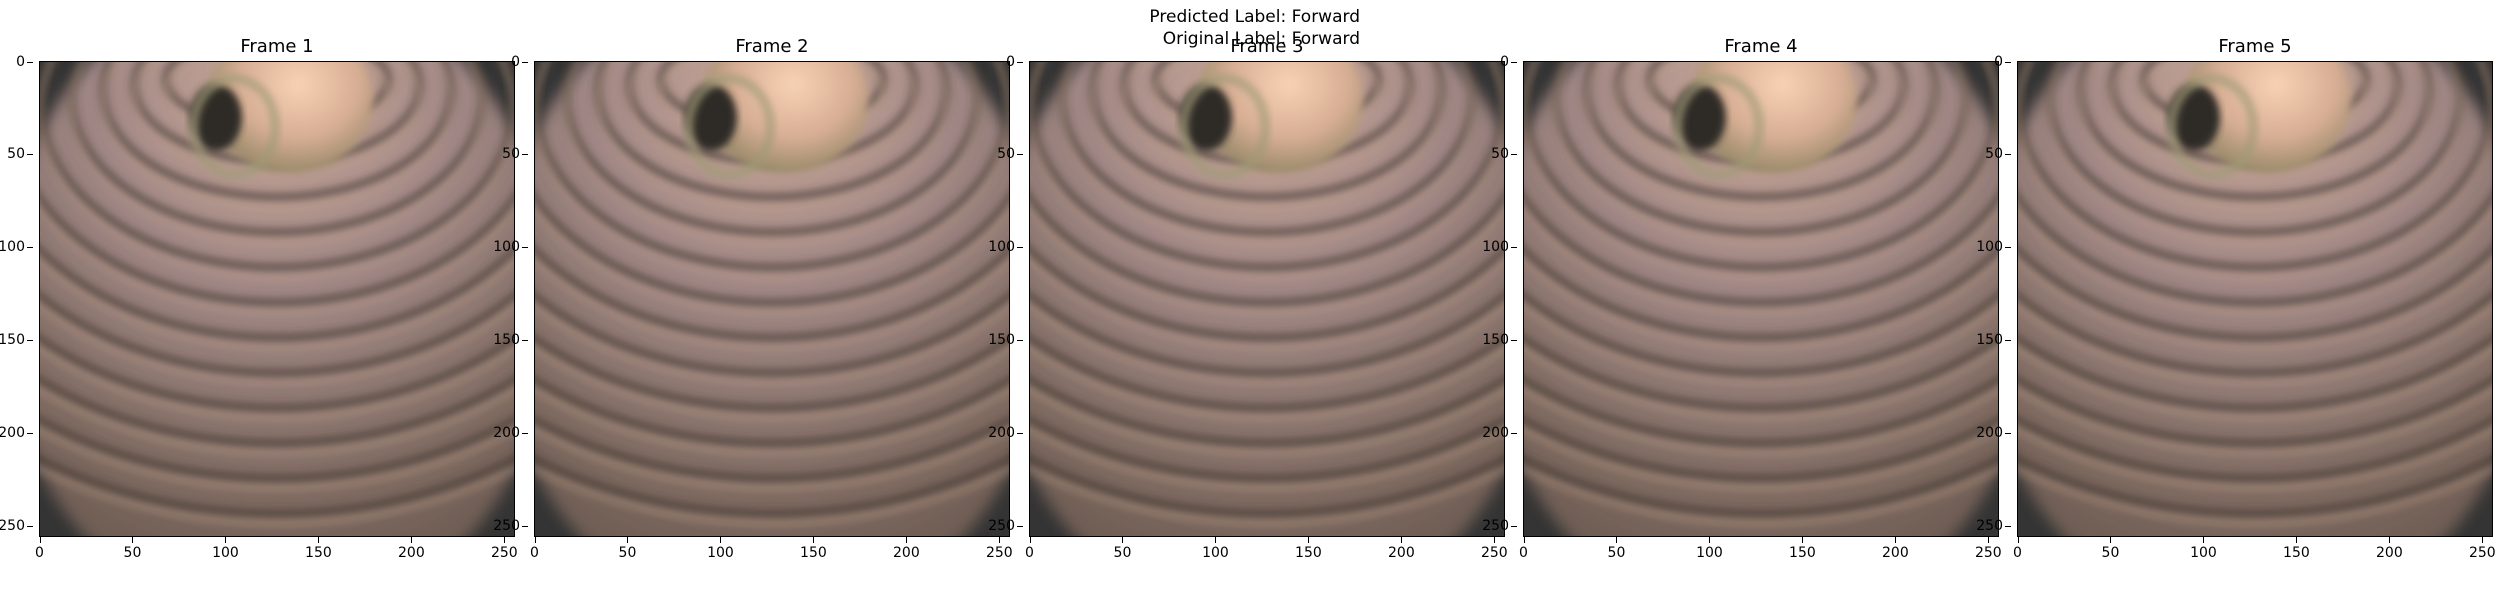 Image resolution: width=2500 pixels, height=600 pixels. Describe the element at coordinates (1010, 61) in the screenshot. I see `y-tick-label: 0` at that location.